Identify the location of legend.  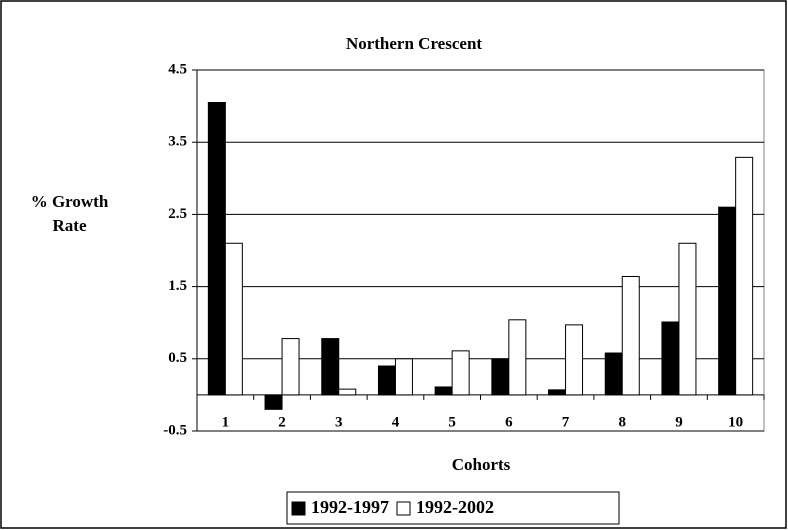
(453, 508).